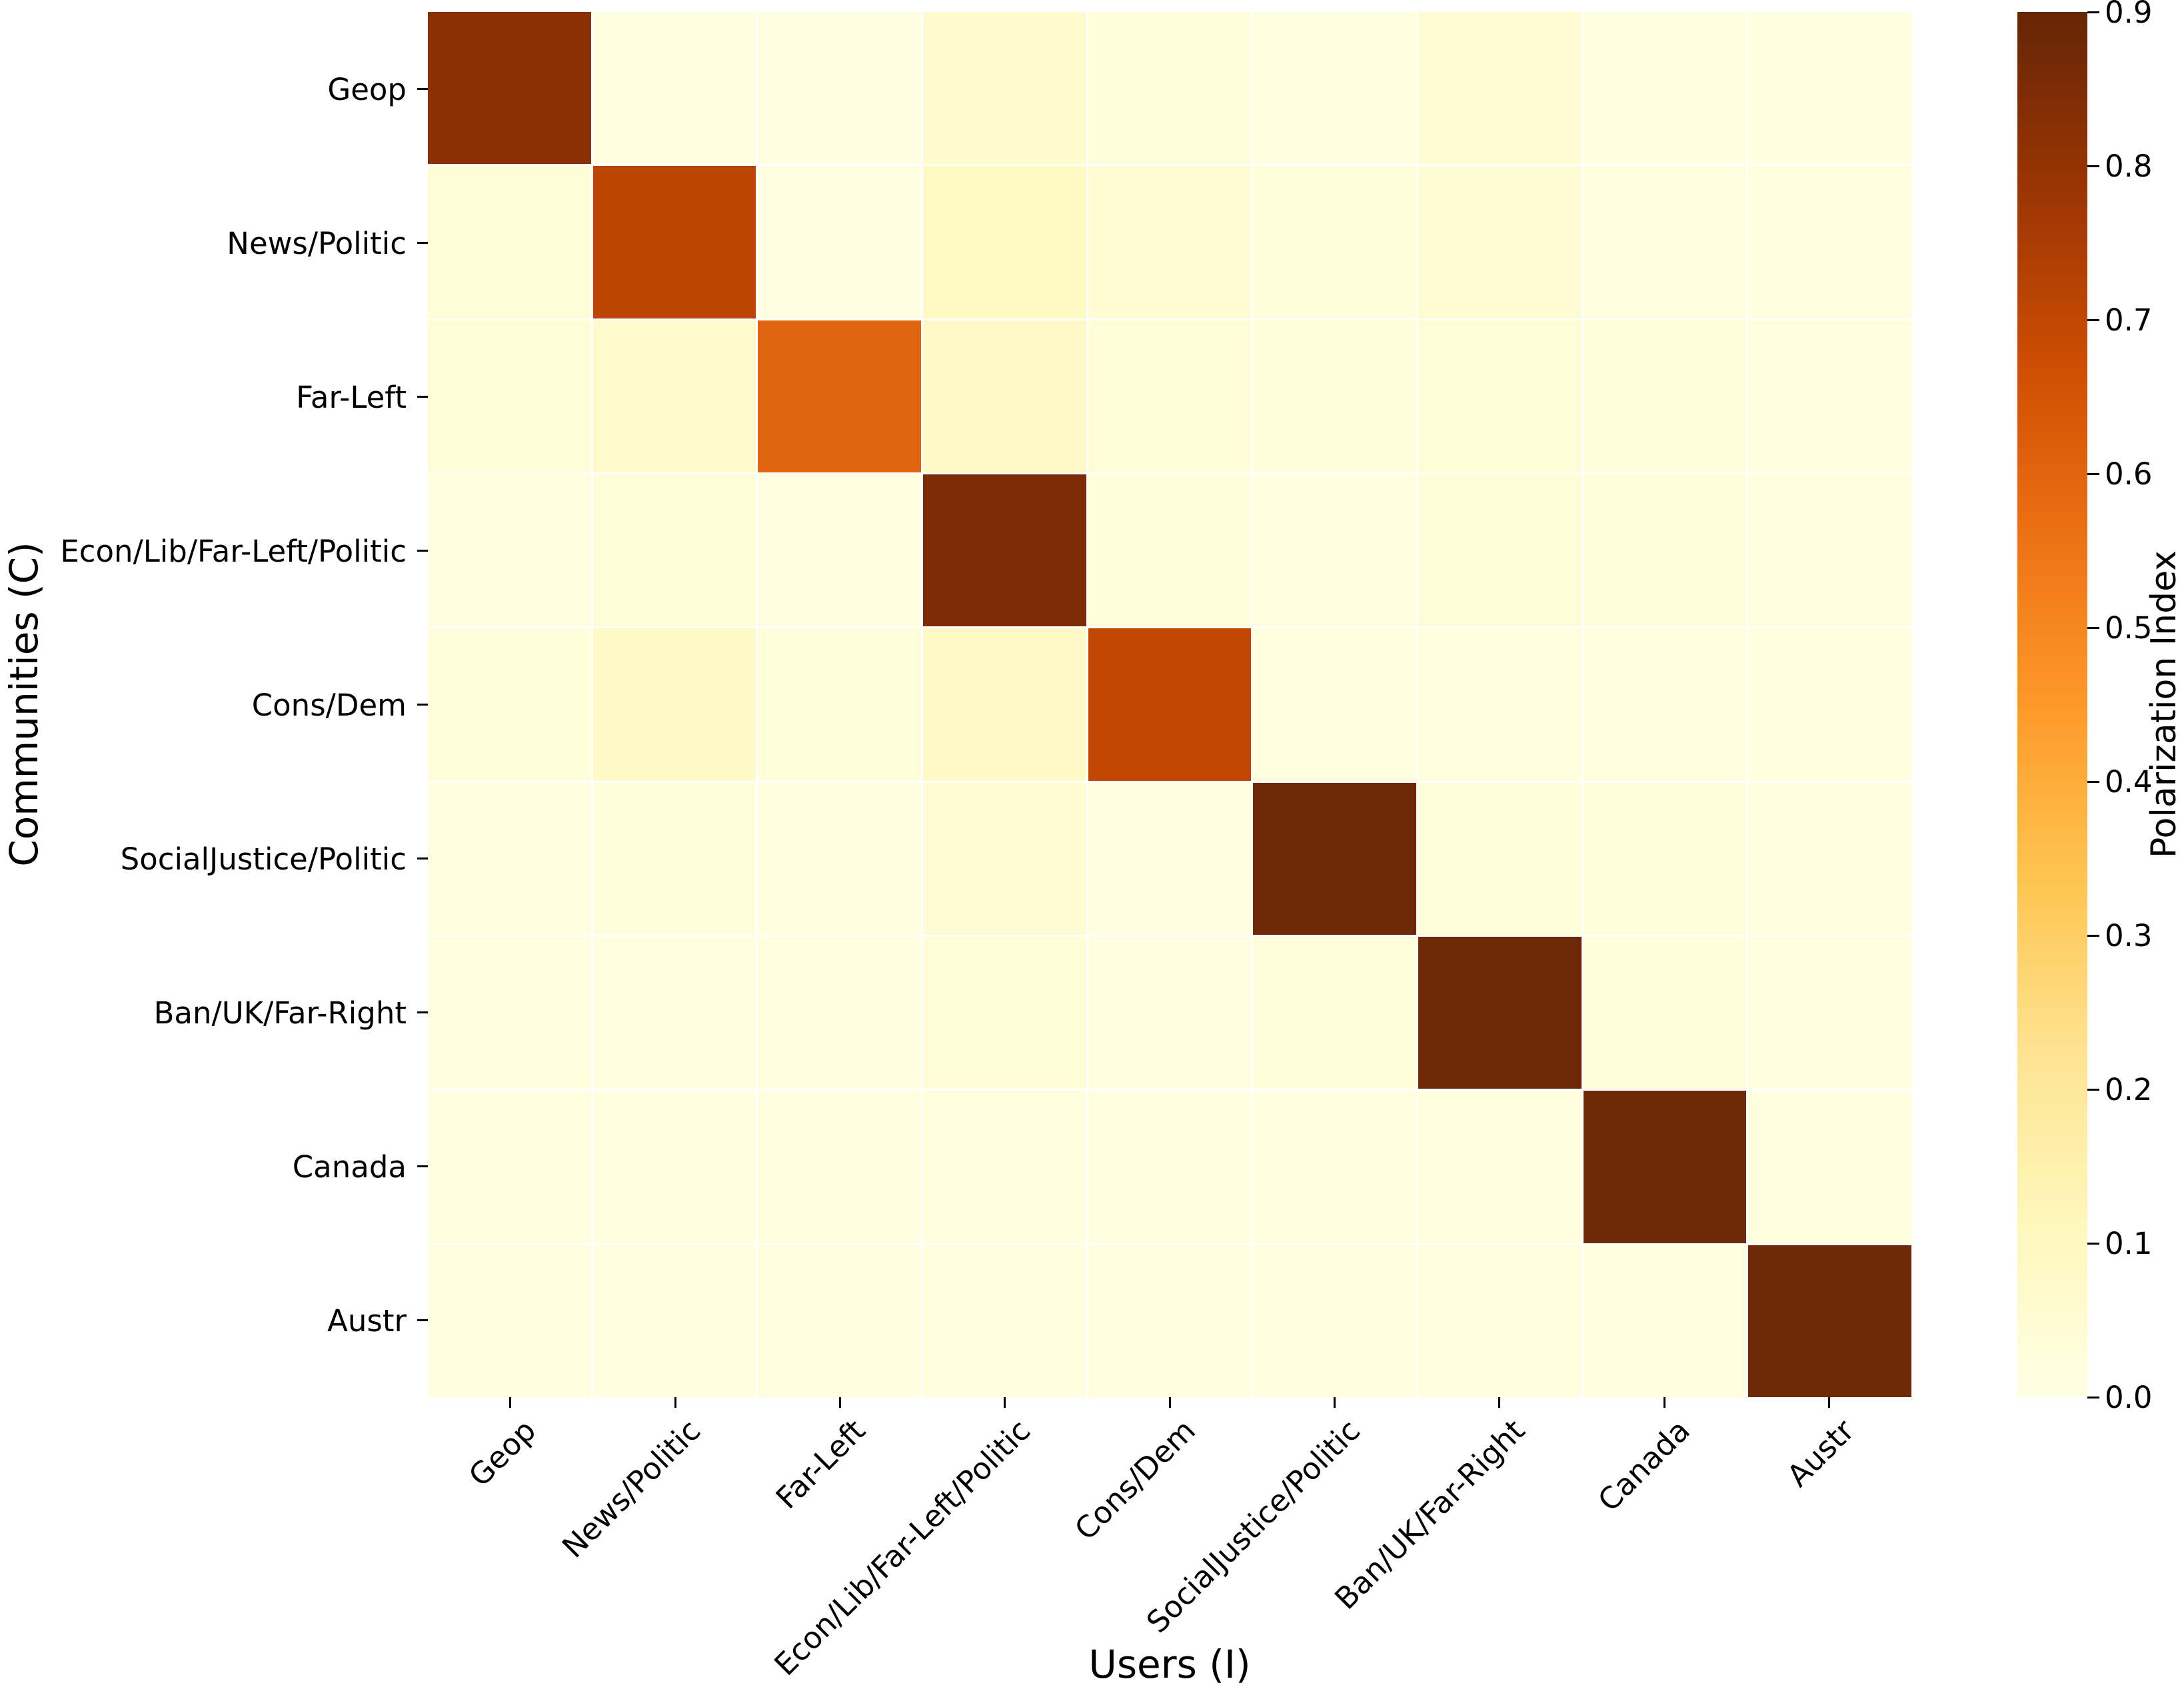  Describe the element at coordinates (2052, 704) in the screenshot. I see `colorbar` at that location.